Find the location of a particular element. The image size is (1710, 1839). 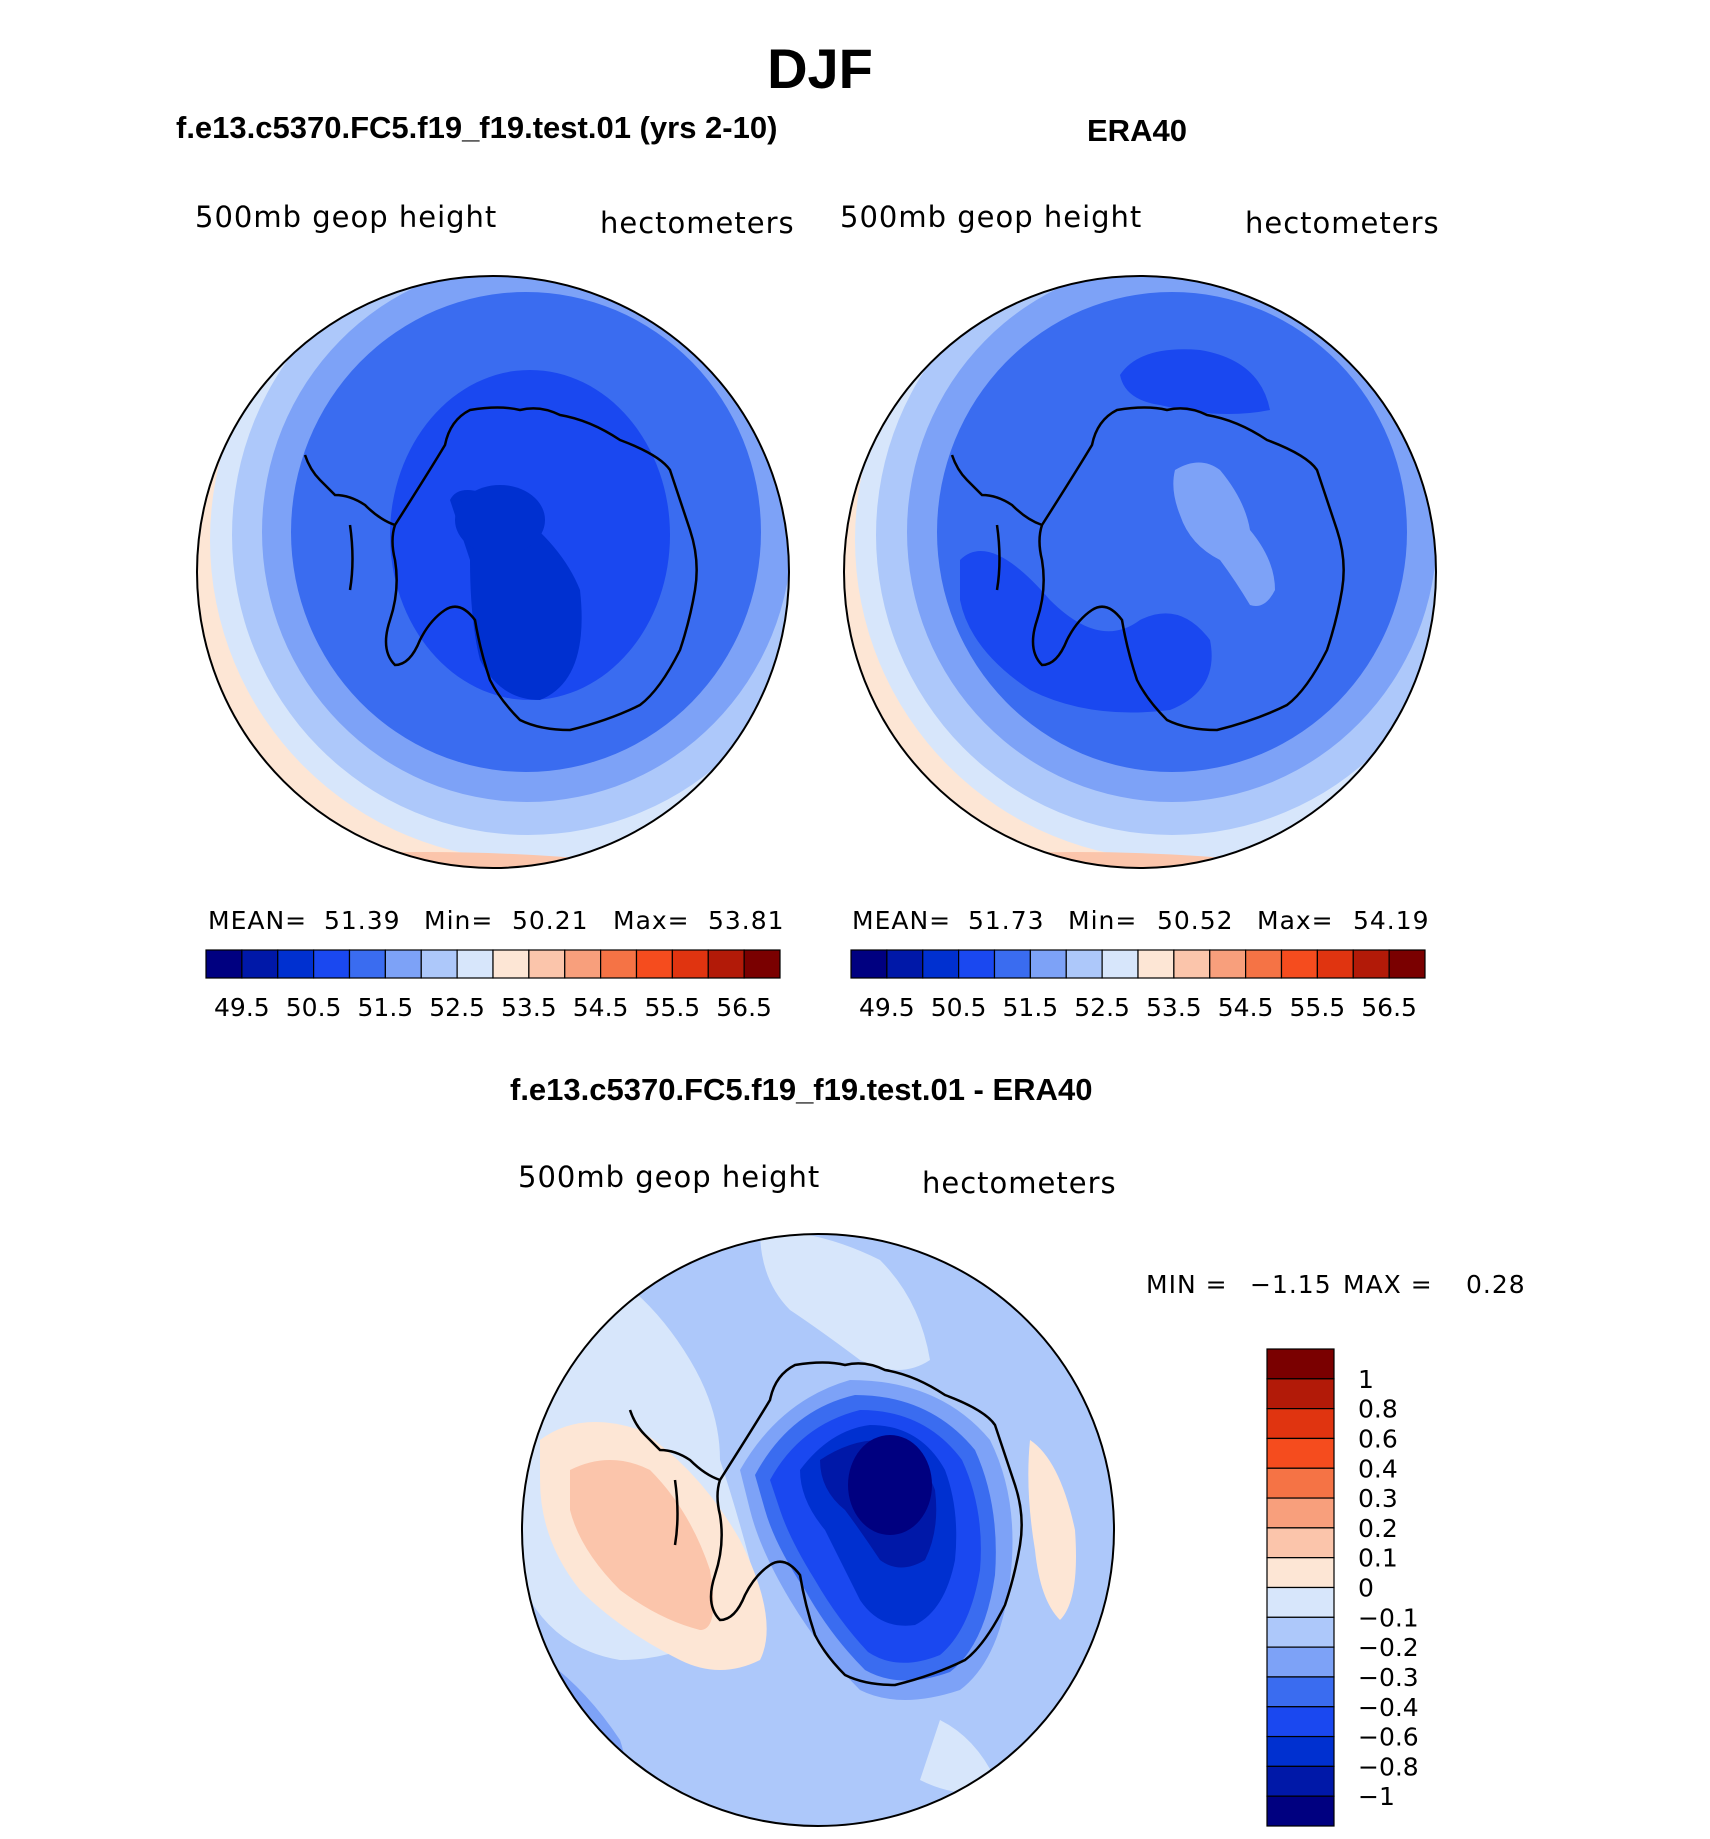

panel-3-units-label: hectometers is located at coordinates (1019, 1183).